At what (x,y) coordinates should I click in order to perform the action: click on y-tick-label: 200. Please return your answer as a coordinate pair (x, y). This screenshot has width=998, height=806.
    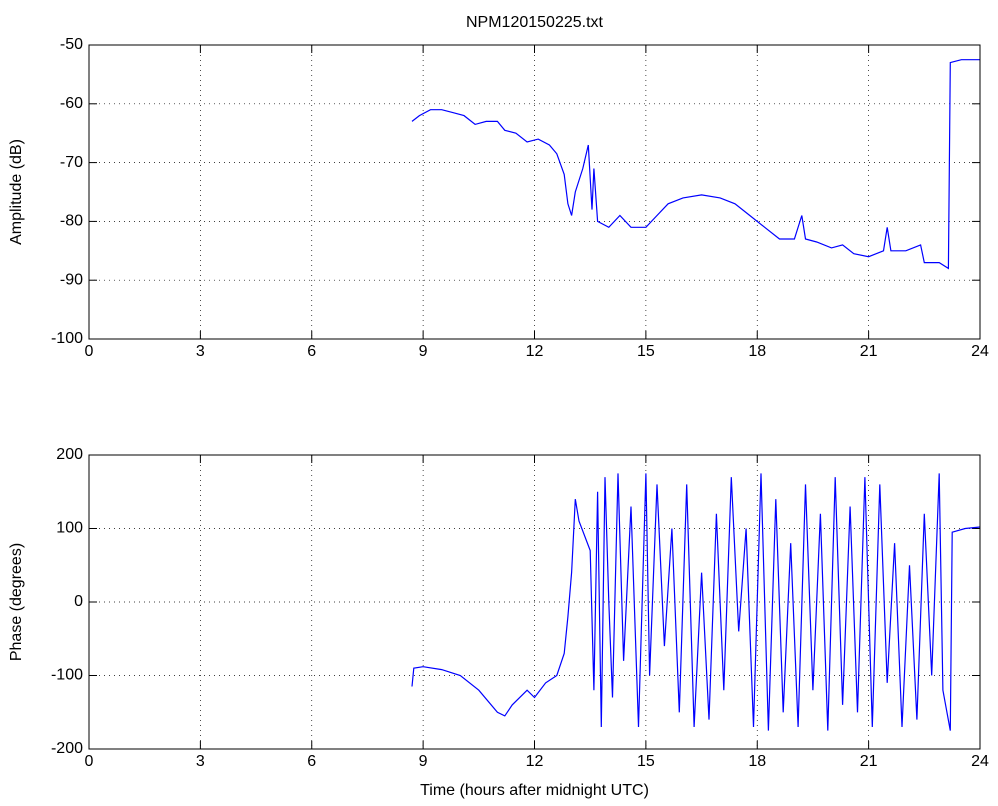
    Looking at the image, I should click on (69, 454).